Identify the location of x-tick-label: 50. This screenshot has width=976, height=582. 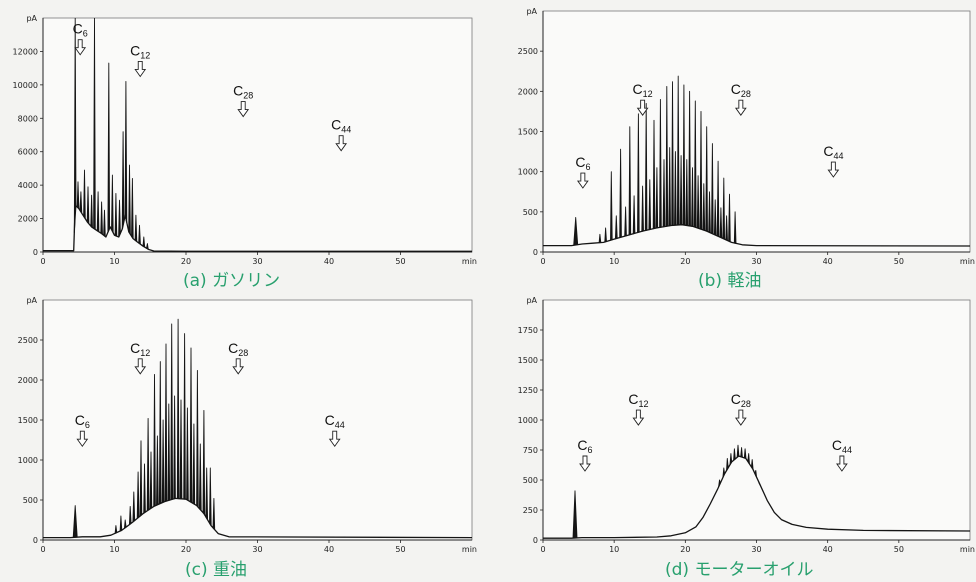
(899, 549).